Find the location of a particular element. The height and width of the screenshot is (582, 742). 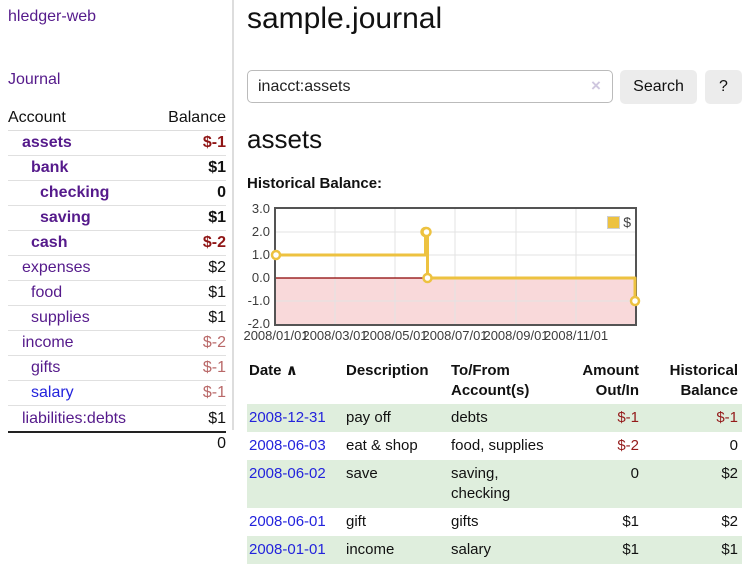

account-link-food: food is located at coordinates (47, 292).